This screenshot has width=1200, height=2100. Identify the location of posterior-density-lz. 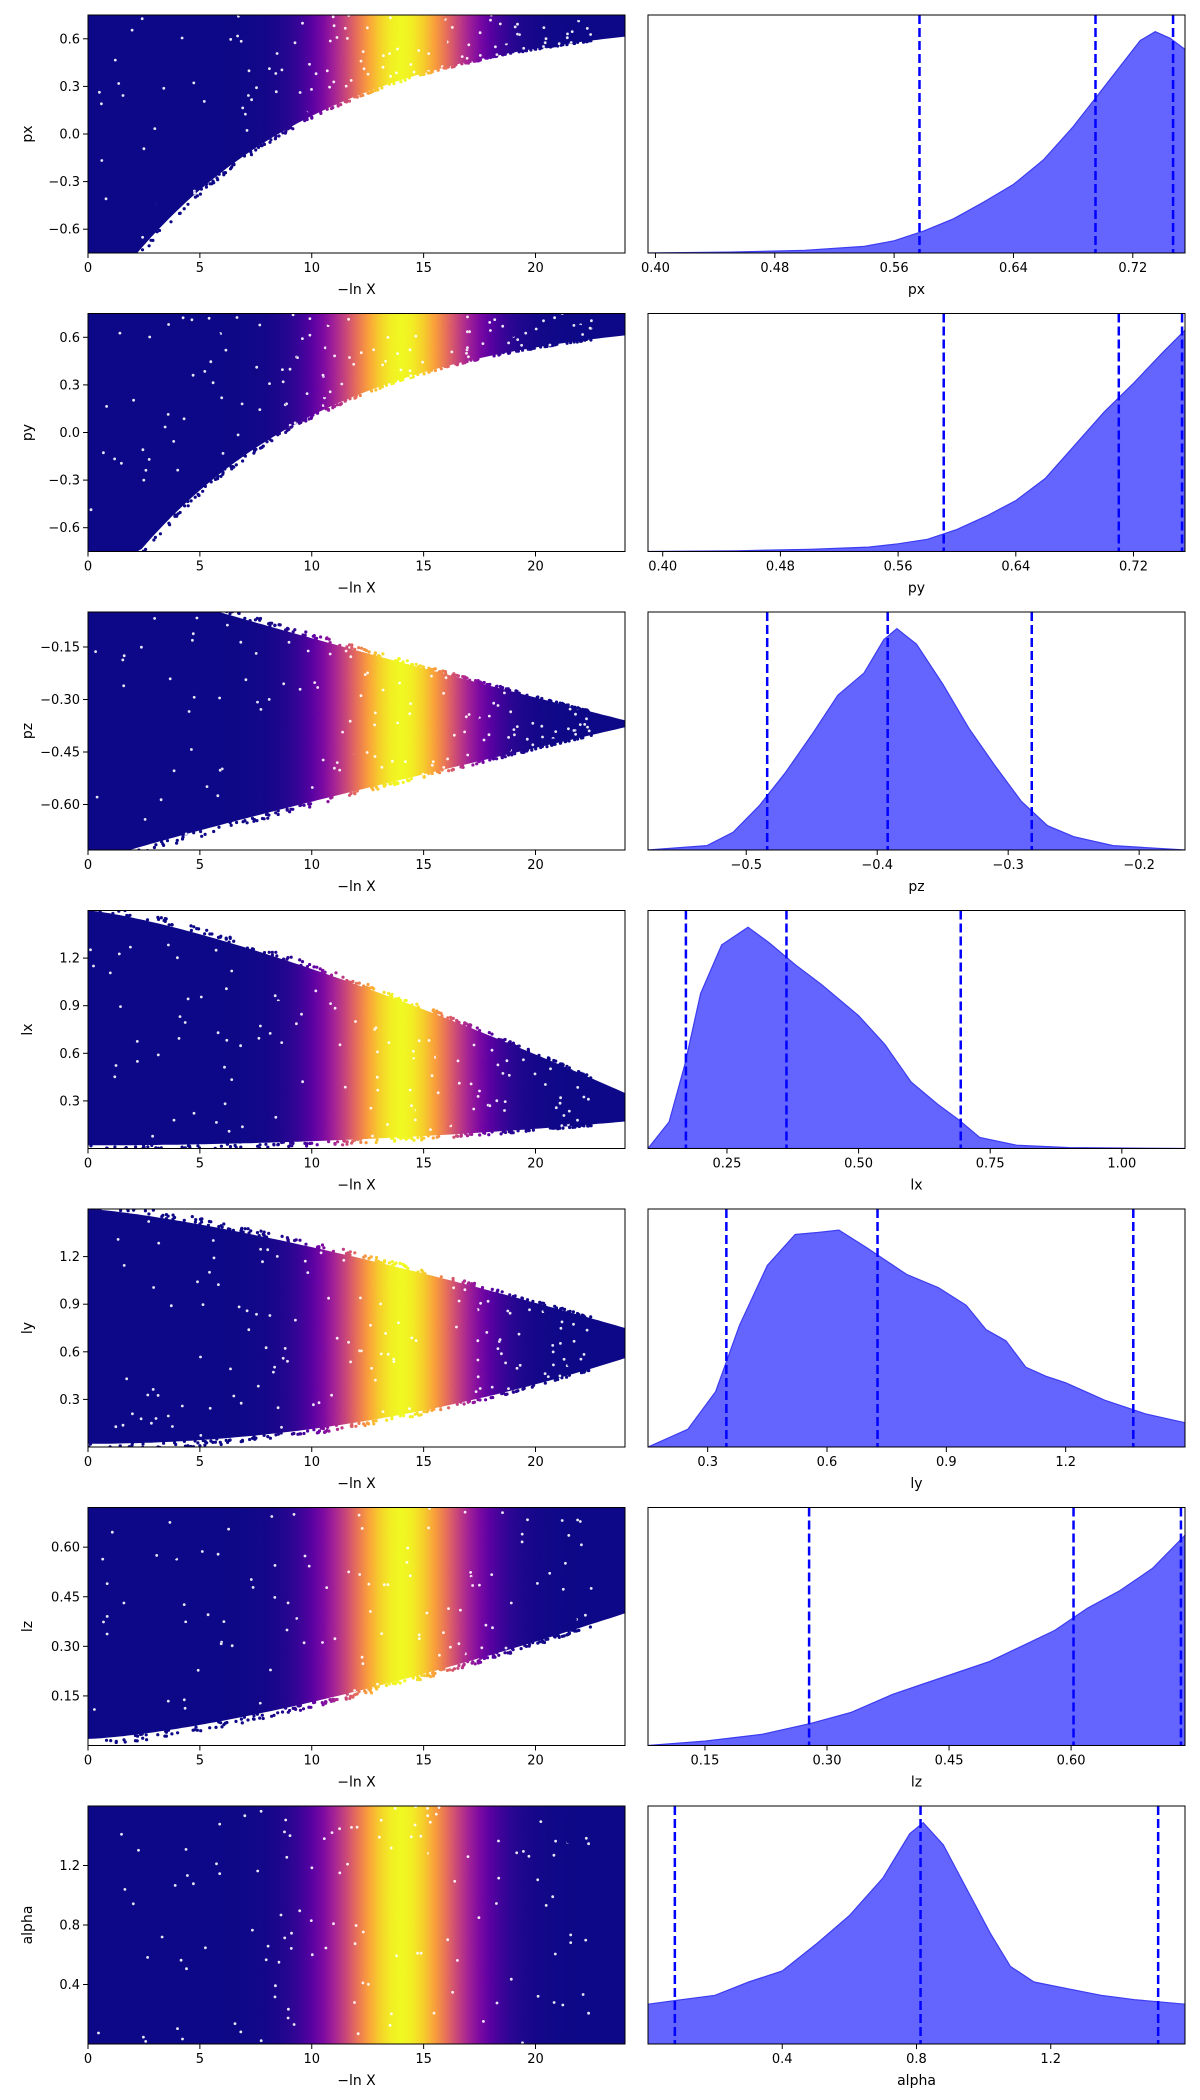
(916, 1640).